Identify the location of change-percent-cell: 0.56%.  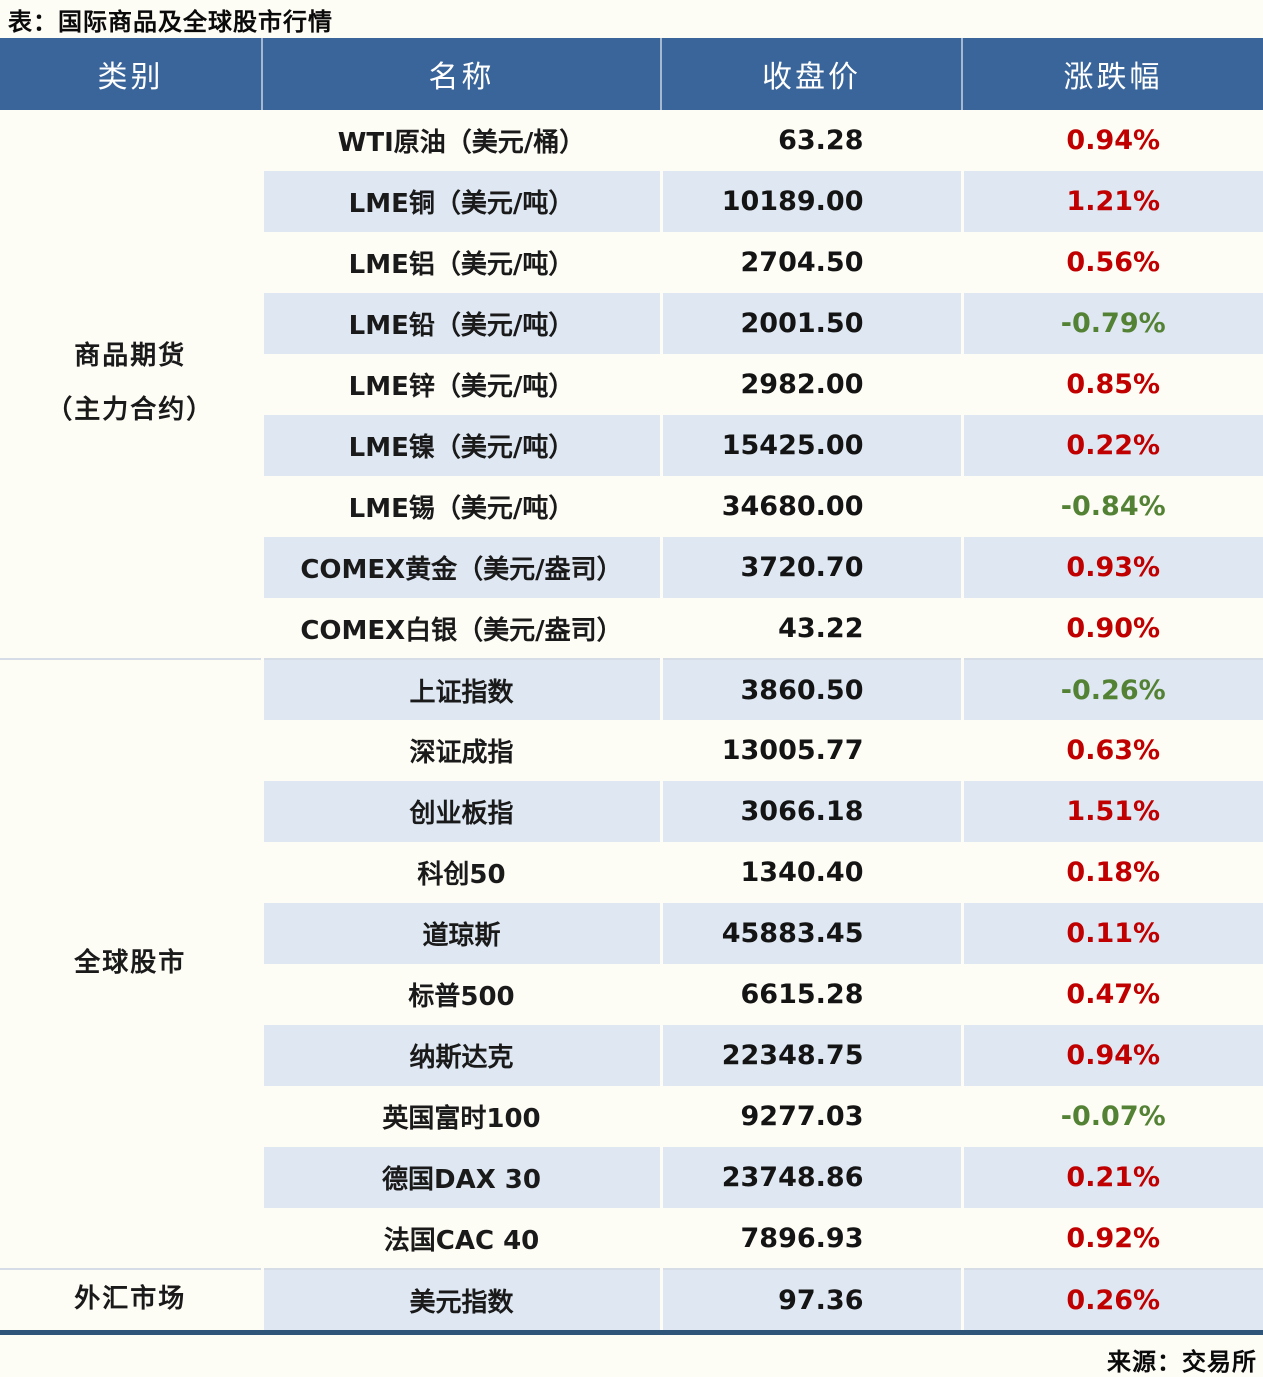
(1111, 262).